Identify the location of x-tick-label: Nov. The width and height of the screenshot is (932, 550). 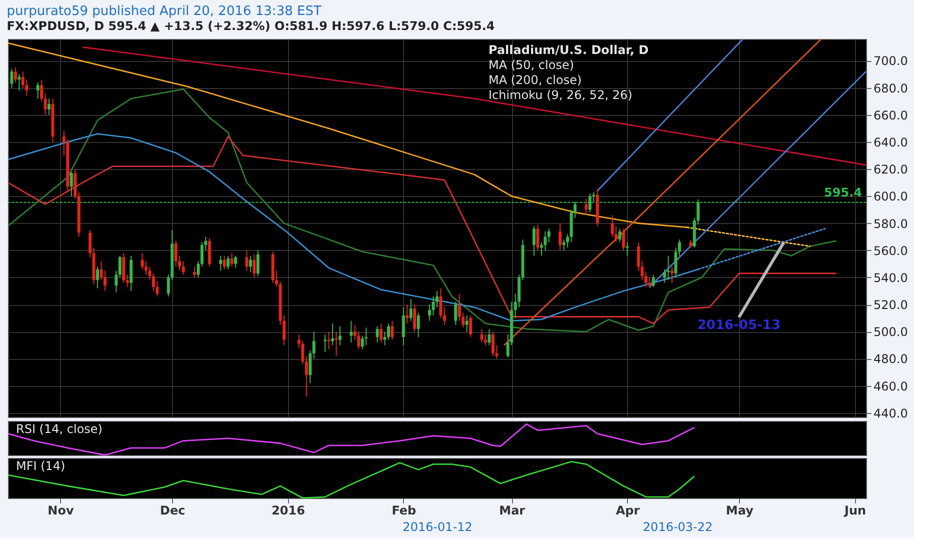
(61, 511).